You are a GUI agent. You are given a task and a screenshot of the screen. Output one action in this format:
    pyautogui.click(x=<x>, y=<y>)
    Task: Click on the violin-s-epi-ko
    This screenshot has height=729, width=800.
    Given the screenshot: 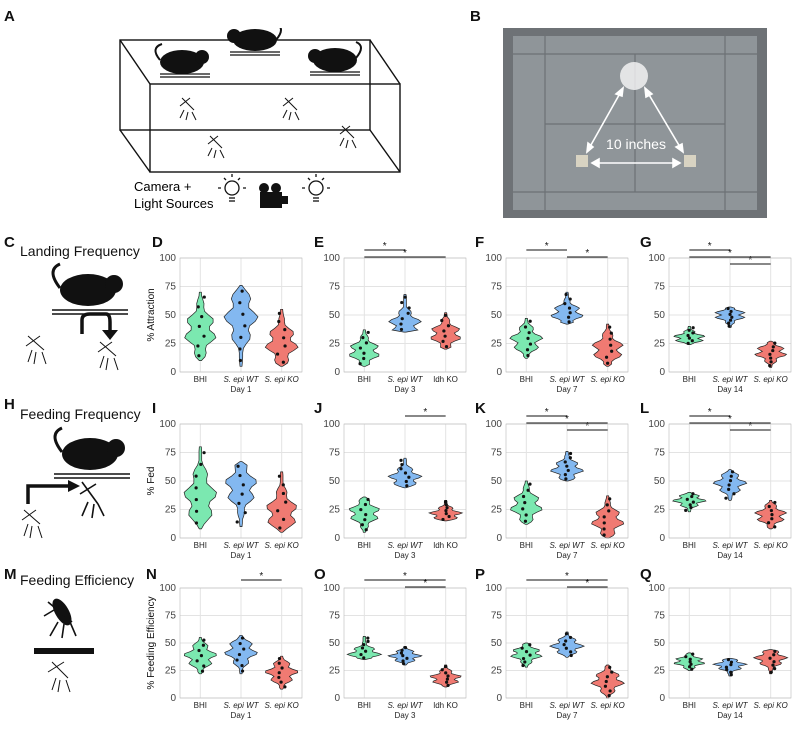 What is the action you would take?
    pyautogui.click(x=607, y=345)
    